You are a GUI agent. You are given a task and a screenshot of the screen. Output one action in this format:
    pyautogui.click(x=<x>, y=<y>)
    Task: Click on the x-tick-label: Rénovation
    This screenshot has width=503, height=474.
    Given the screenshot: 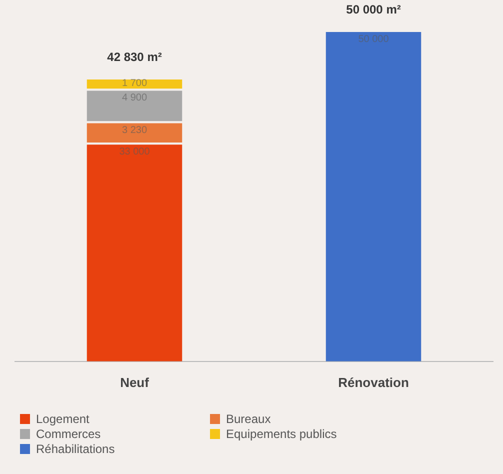 What is the action you would take?
    pyautogui.click(x=373, y=382)
    